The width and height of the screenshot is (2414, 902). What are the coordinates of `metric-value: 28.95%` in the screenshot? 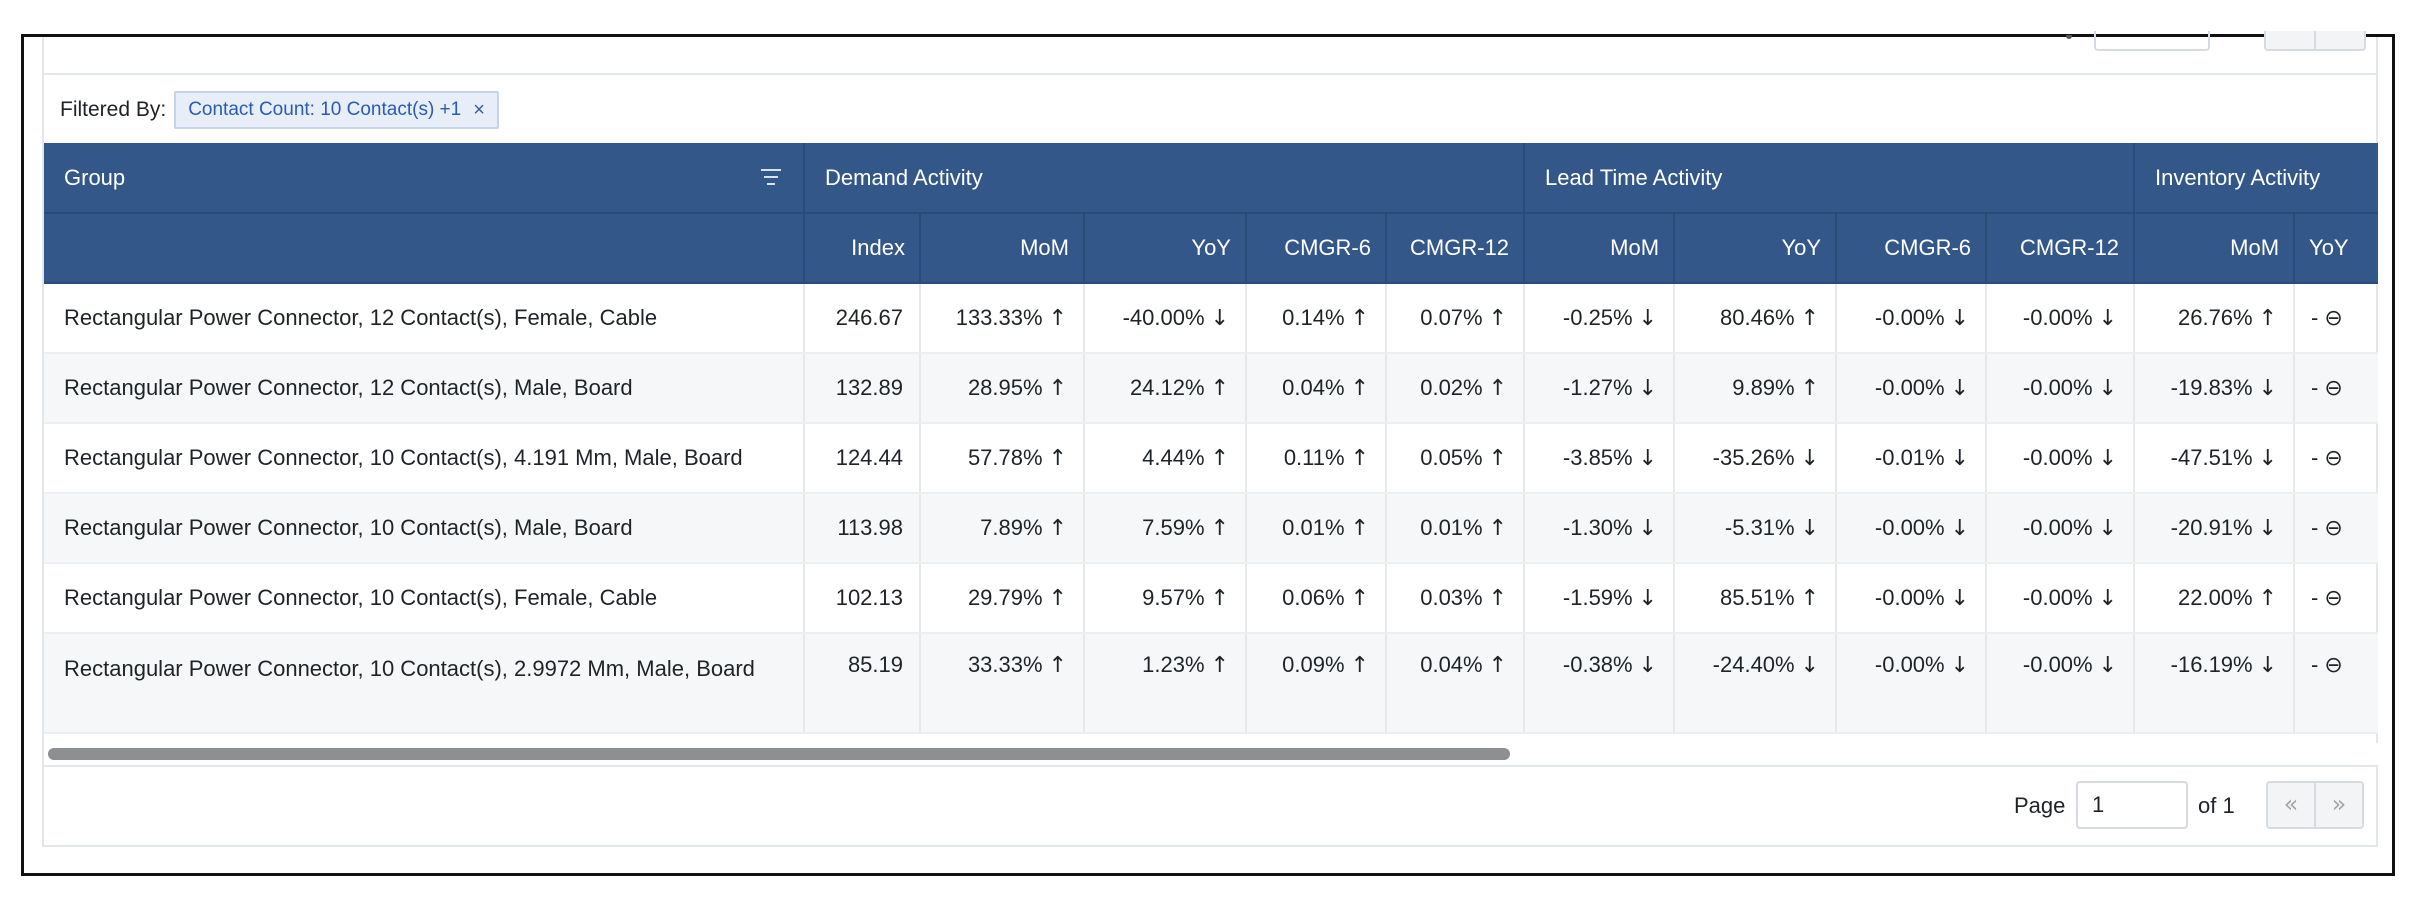 It's located at (1005, 387).